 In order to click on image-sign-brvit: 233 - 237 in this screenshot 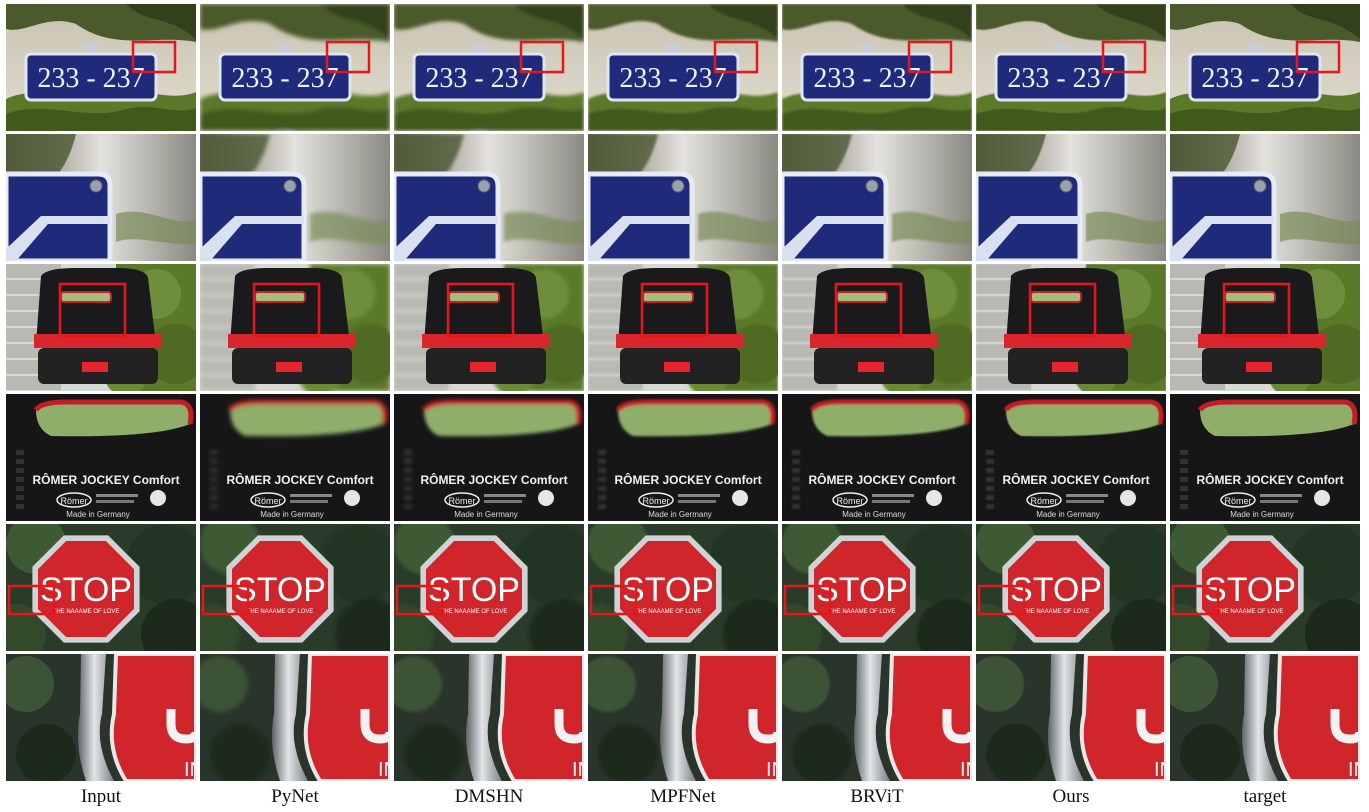, I will do `click(877, 67)`.